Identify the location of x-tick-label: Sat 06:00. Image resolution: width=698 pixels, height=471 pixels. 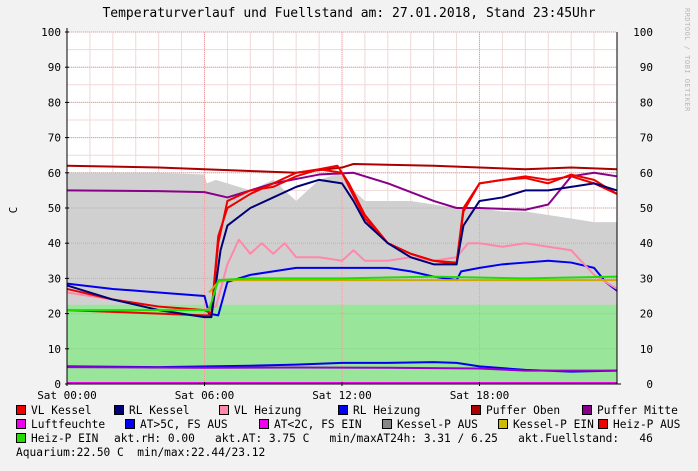
(205, 395).